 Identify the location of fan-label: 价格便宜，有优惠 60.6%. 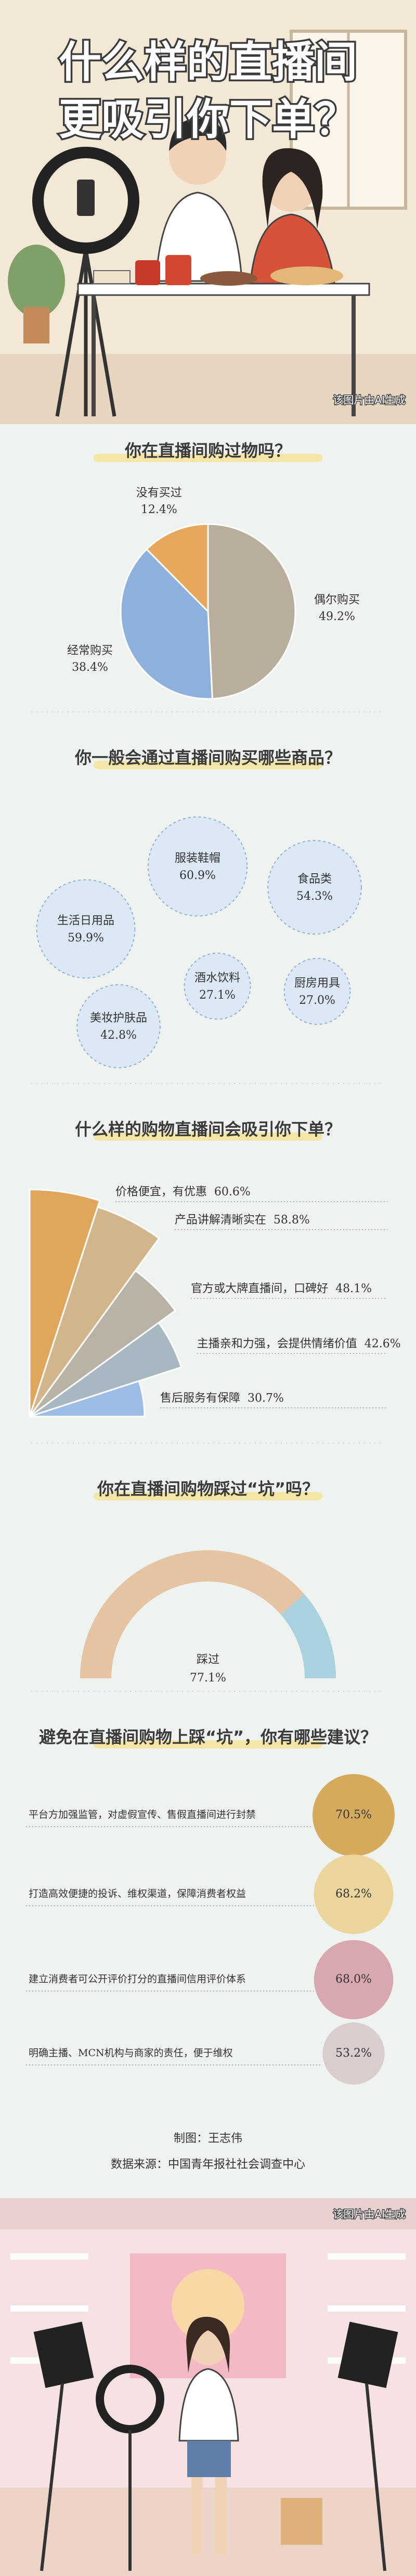
(183, 1191).